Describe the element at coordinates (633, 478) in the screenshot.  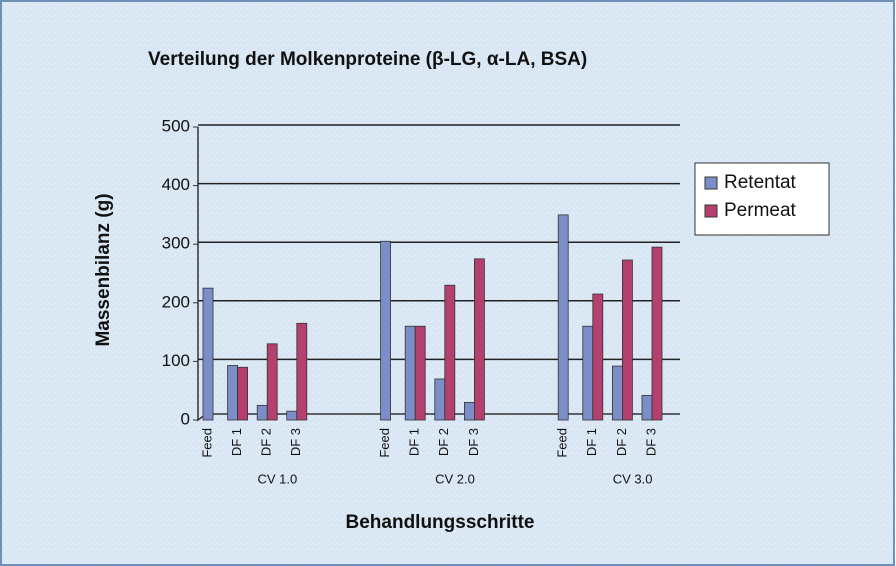
I see `group-label: CV 3.0` at that location.